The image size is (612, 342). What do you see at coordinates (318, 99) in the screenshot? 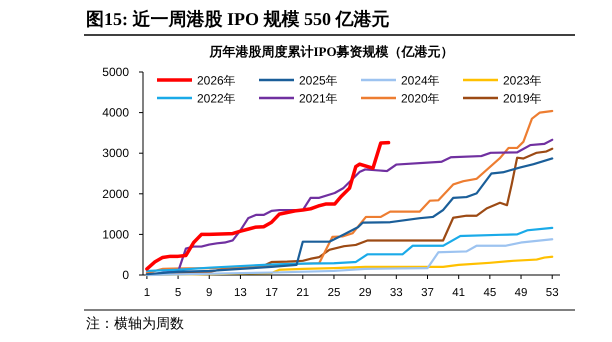
I see `legend-label: 2021年` at bounding box center [318, 99].